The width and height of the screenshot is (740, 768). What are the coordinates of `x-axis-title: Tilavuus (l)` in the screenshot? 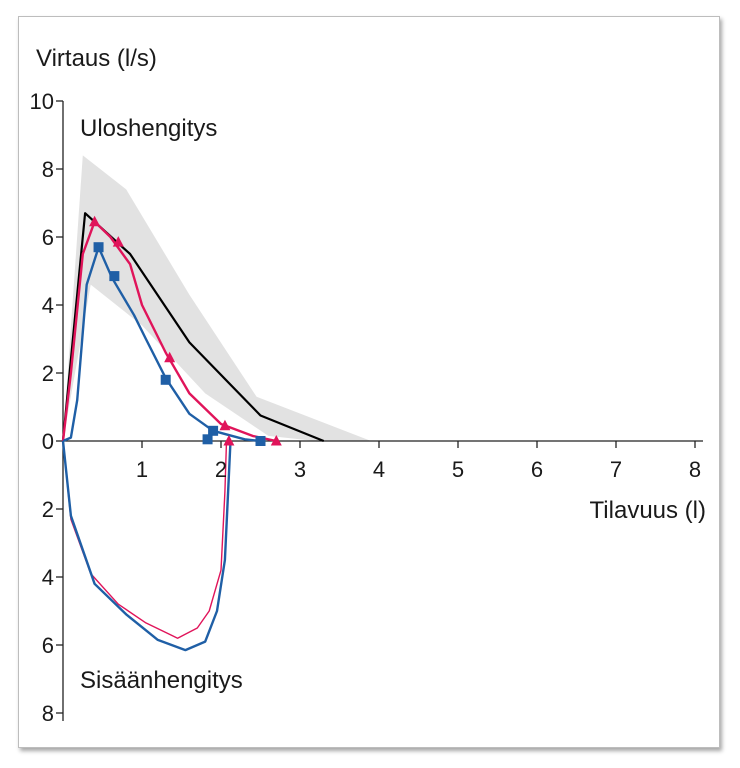 It's located at (648, 510).